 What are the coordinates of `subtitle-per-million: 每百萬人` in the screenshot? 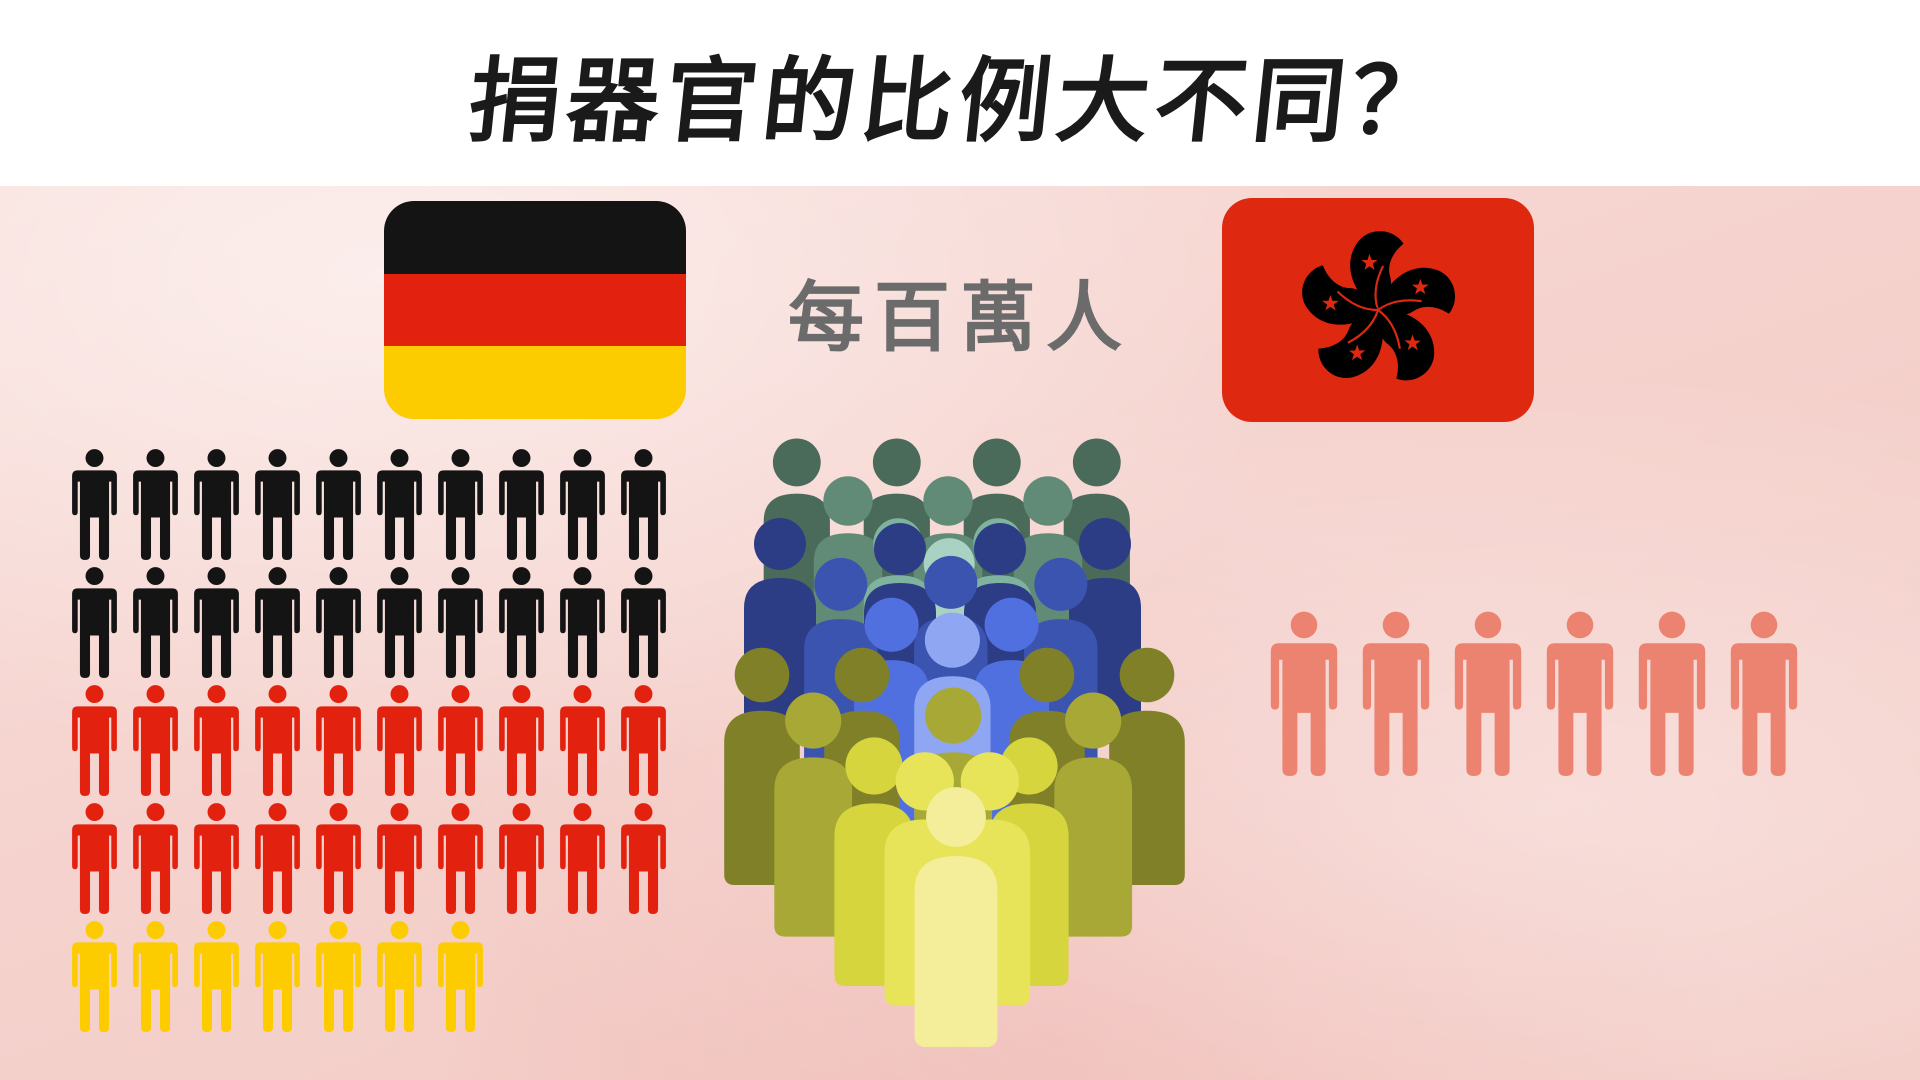 It's located at (960, 317).